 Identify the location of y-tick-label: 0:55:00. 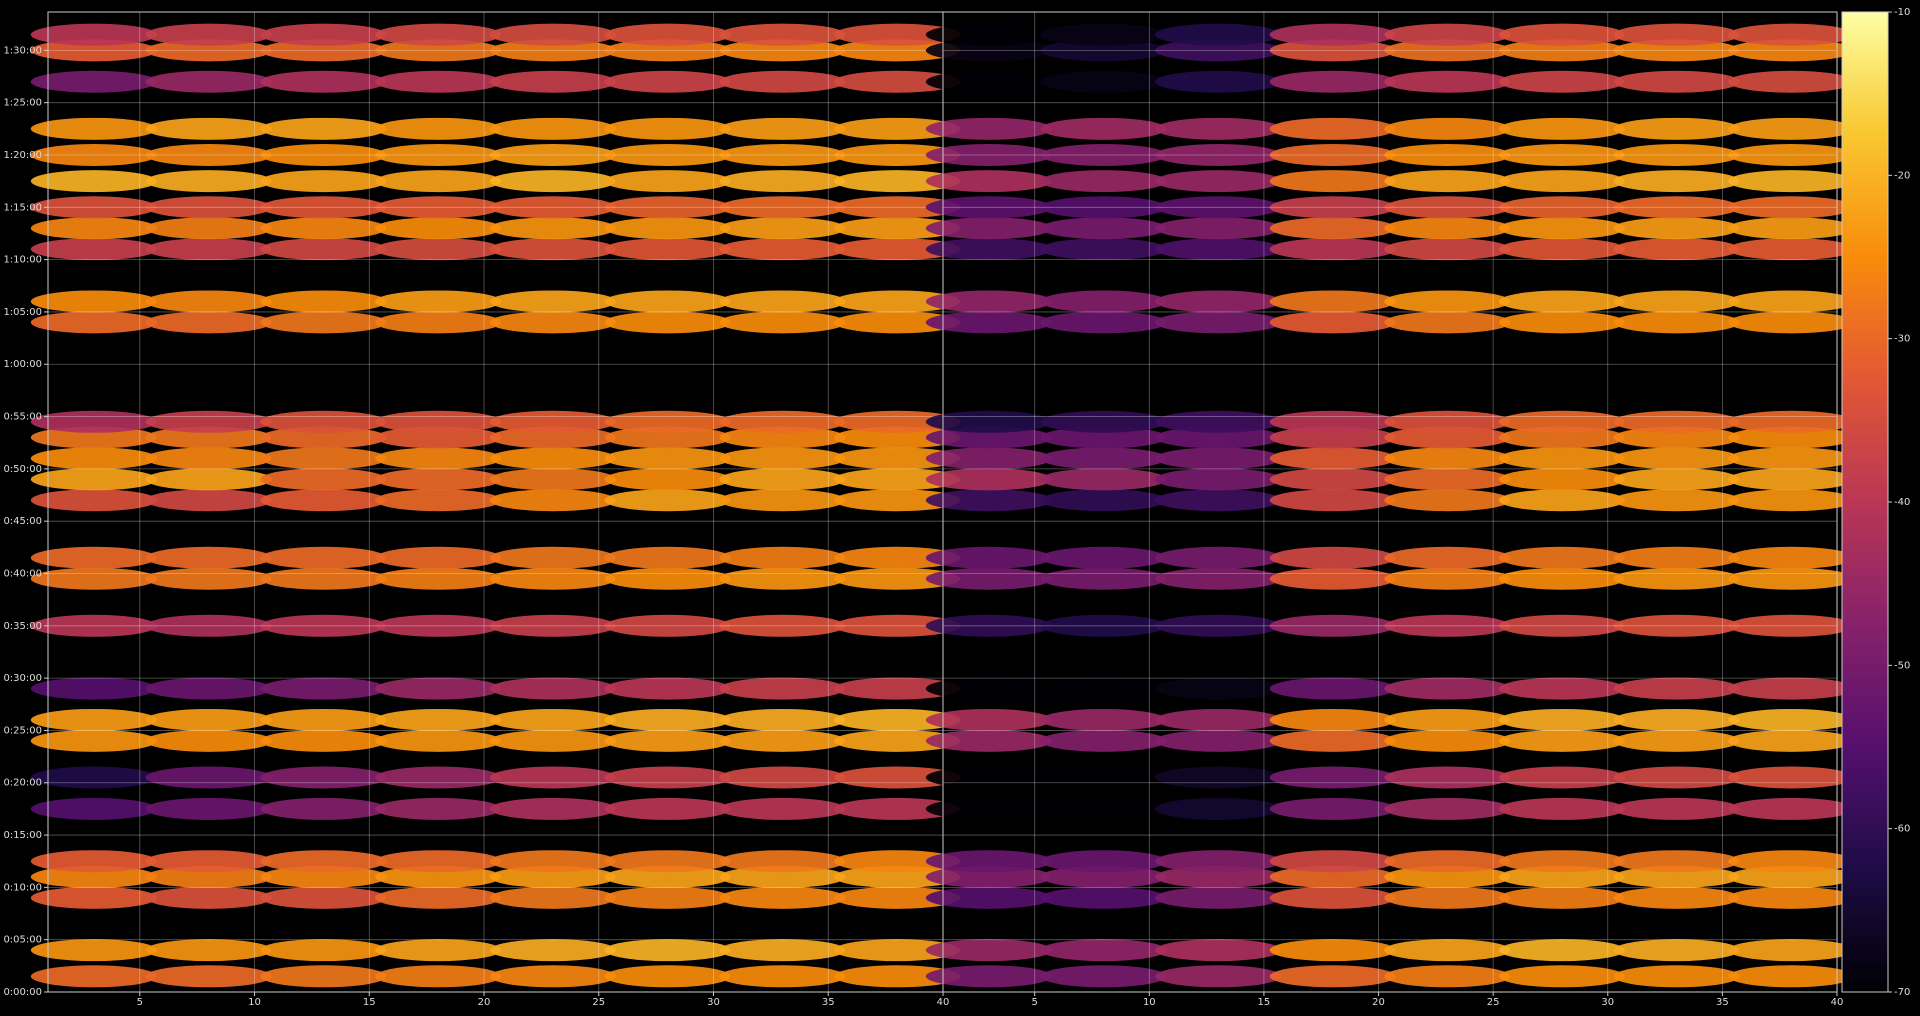
(22, 417).